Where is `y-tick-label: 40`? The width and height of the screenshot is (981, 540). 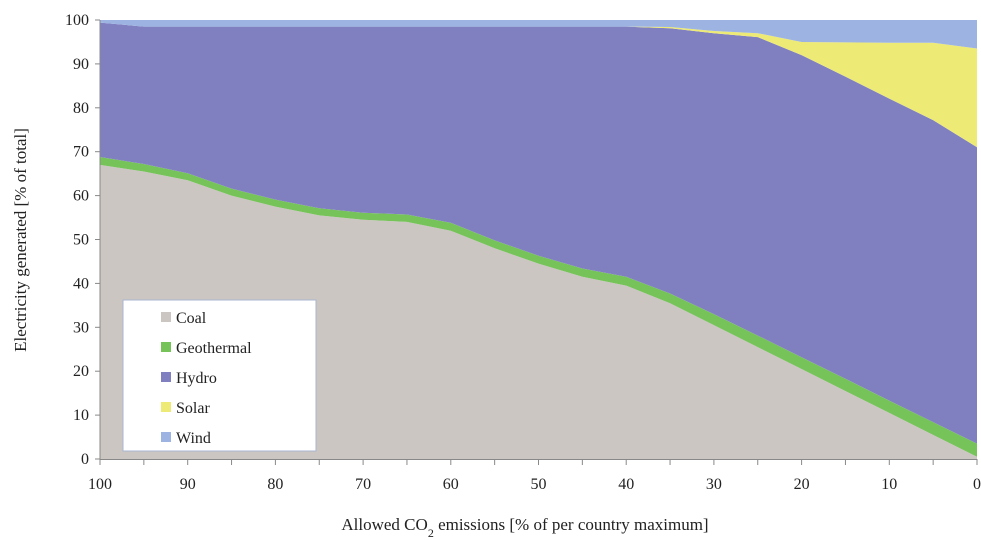 y-tick-label: 40 is located at coordinates (81, 283).